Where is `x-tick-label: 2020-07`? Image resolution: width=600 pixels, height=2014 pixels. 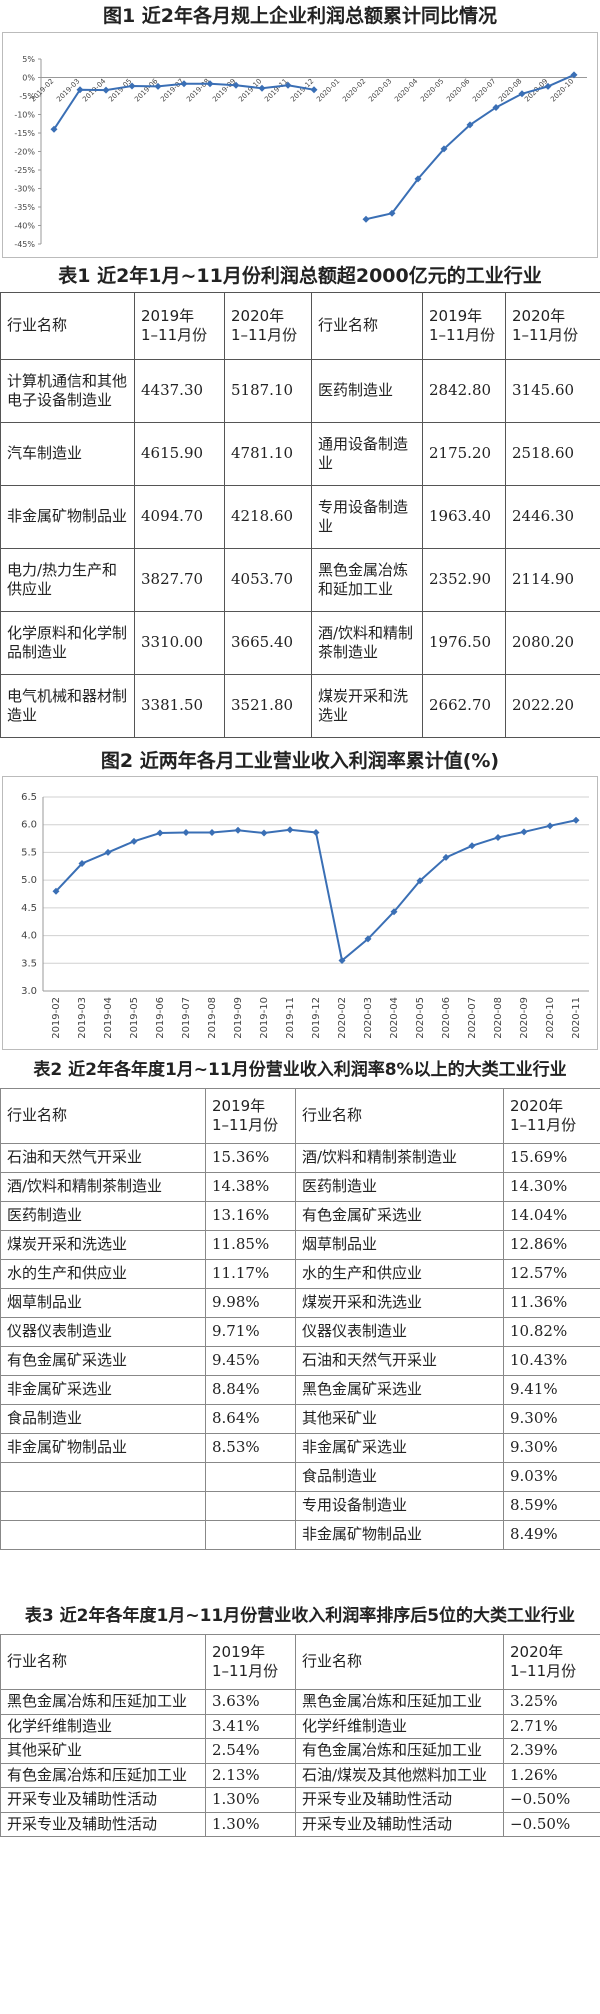
x-tick-label: 2020-07 is located at coordinates (484, 90).